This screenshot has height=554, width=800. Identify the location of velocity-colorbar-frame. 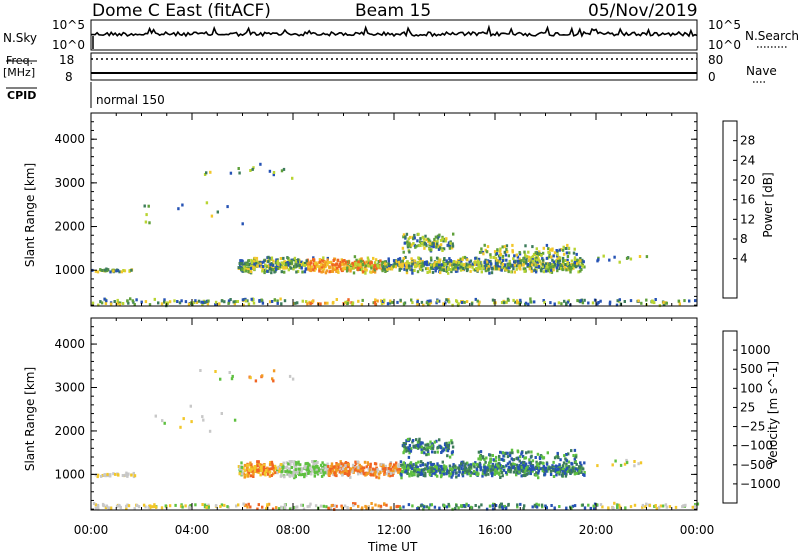
(730, 417).